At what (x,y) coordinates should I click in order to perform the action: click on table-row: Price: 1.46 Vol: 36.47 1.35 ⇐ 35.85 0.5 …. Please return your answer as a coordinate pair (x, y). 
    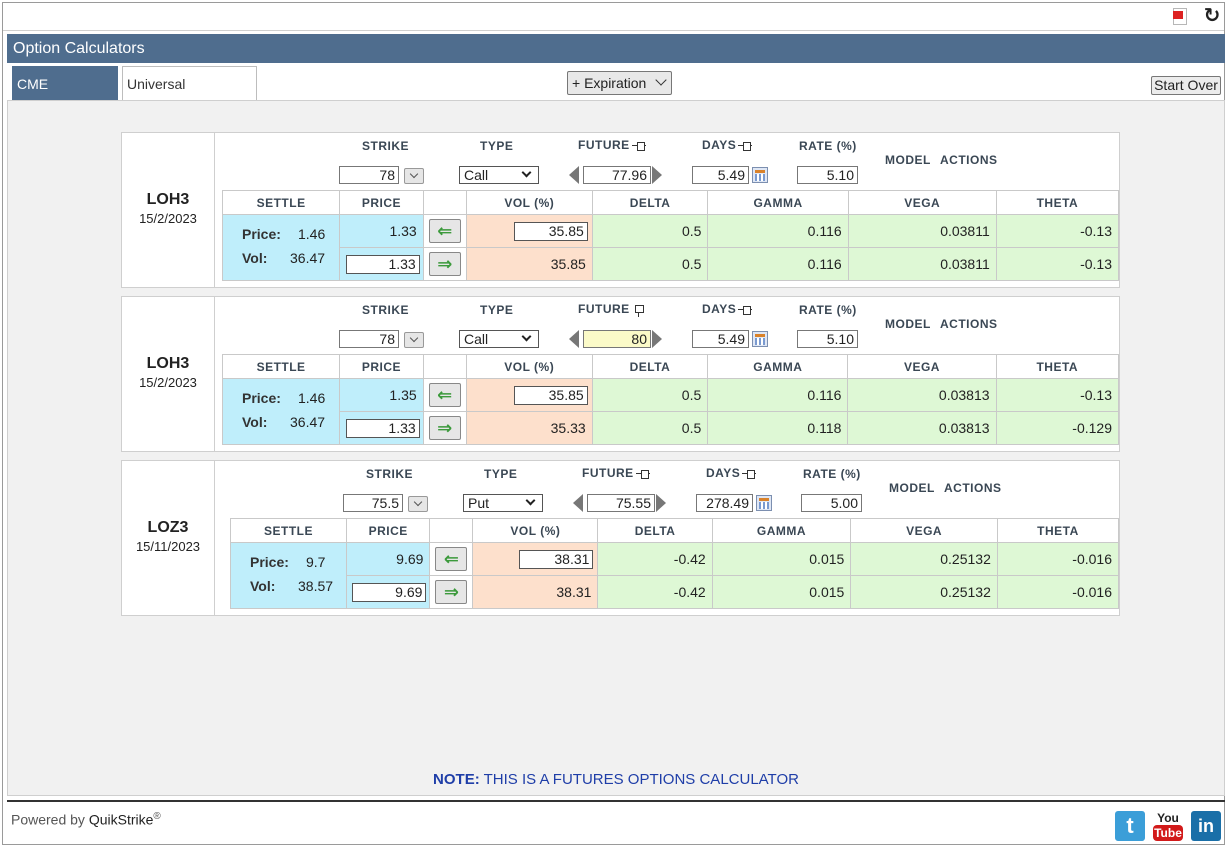
    Looking at the image, I should click on (670, 411).